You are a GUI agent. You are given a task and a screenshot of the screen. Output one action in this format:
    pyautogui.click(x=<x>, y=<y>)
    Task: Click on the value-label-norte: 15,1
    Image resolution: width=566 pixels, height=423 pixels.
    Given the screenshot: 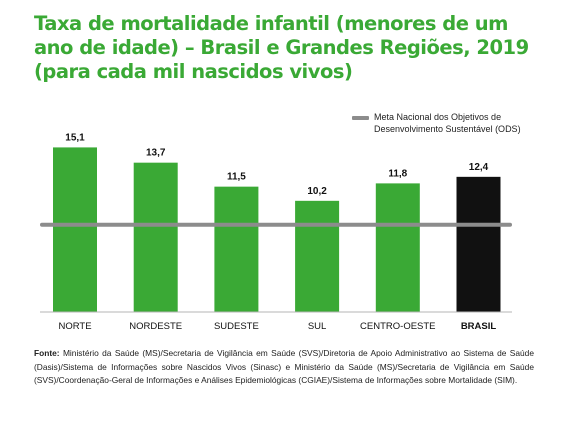 What is the action you would take?
    pyautogui.click(x=75, y=137)
    